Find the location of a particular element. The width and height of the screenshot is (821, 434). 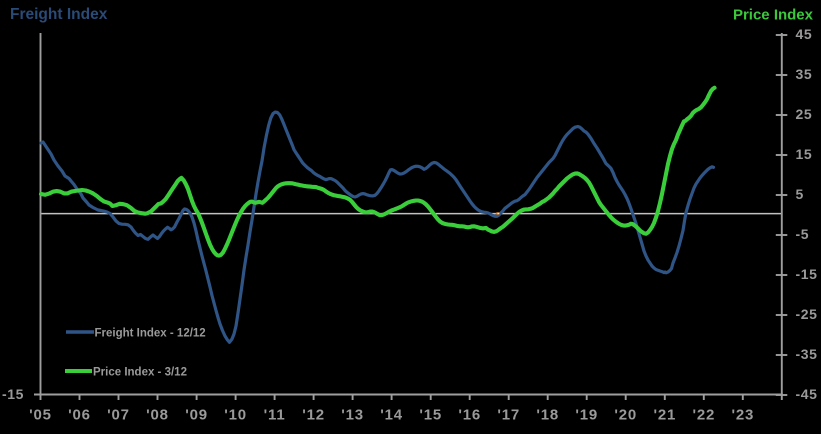

svg-text: Freight Index is located at coordinates (59, 14).